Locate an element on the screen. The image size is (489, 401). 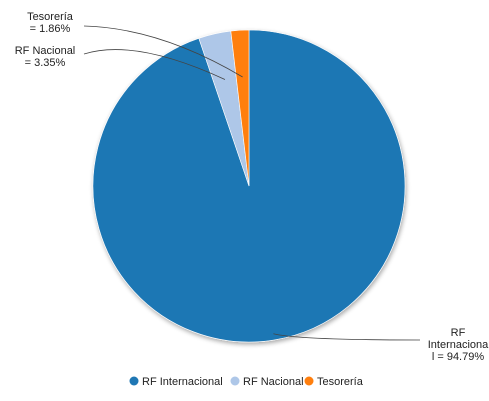
pie-slice-tesoreria is located at coordinates (240, 108).